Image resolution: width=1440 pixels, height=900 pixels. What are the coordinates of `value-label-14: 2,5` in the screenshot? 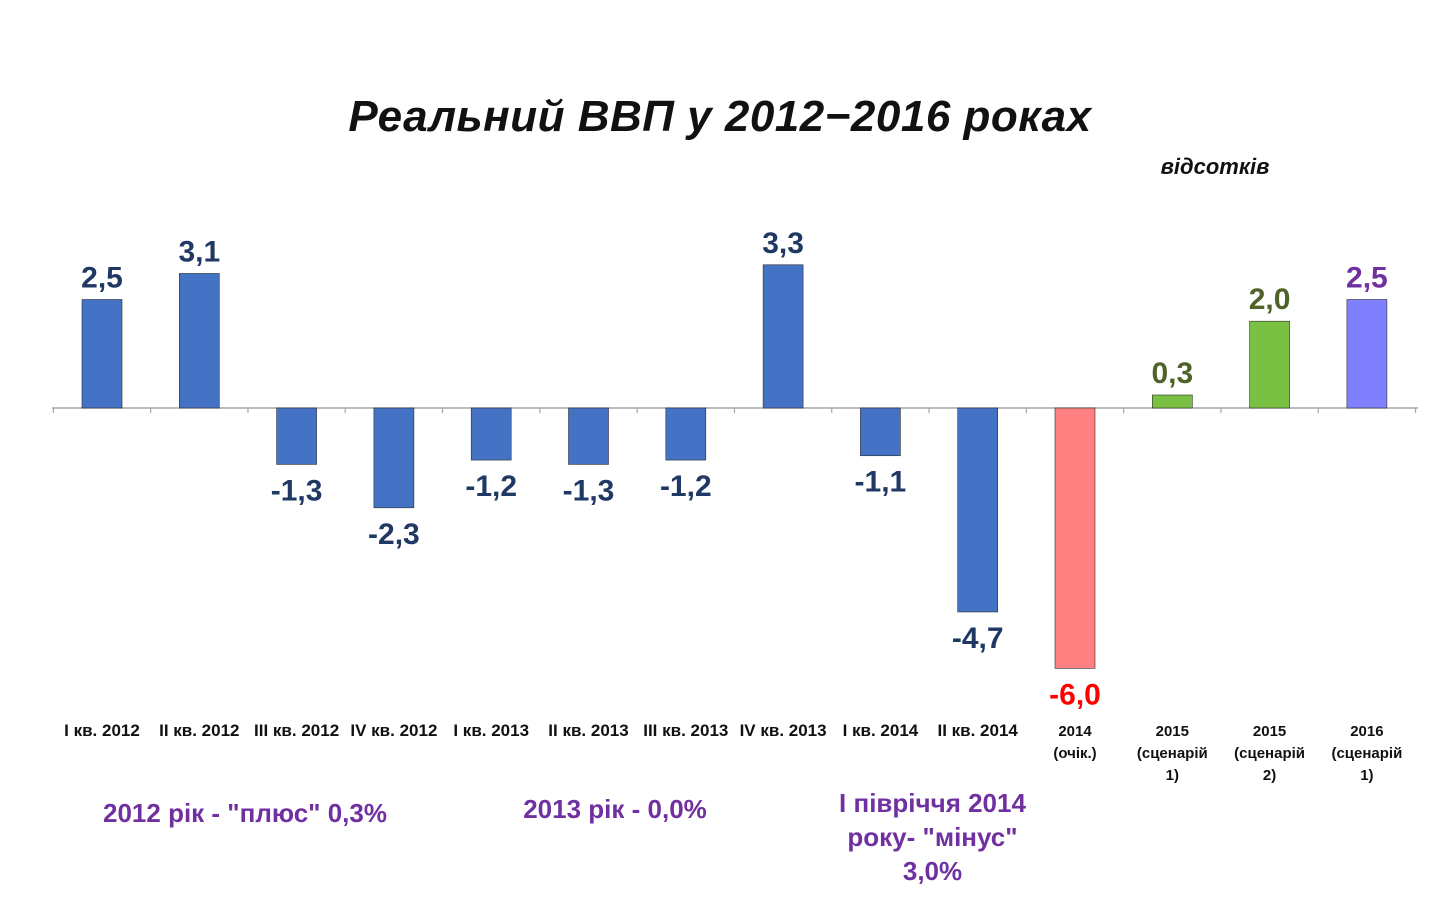 It's located at (1367, 278).